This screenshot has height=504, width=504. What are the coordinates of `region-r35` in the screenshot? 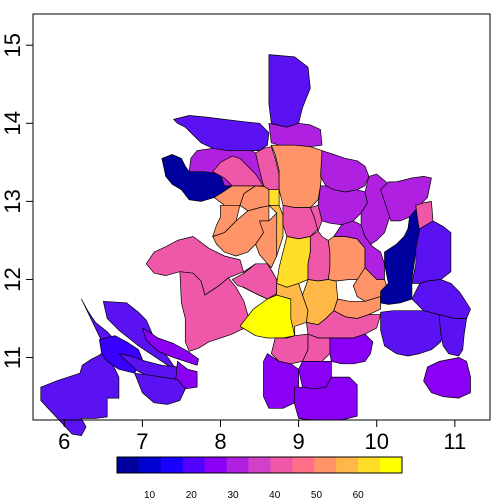 It's located at (346, 259).